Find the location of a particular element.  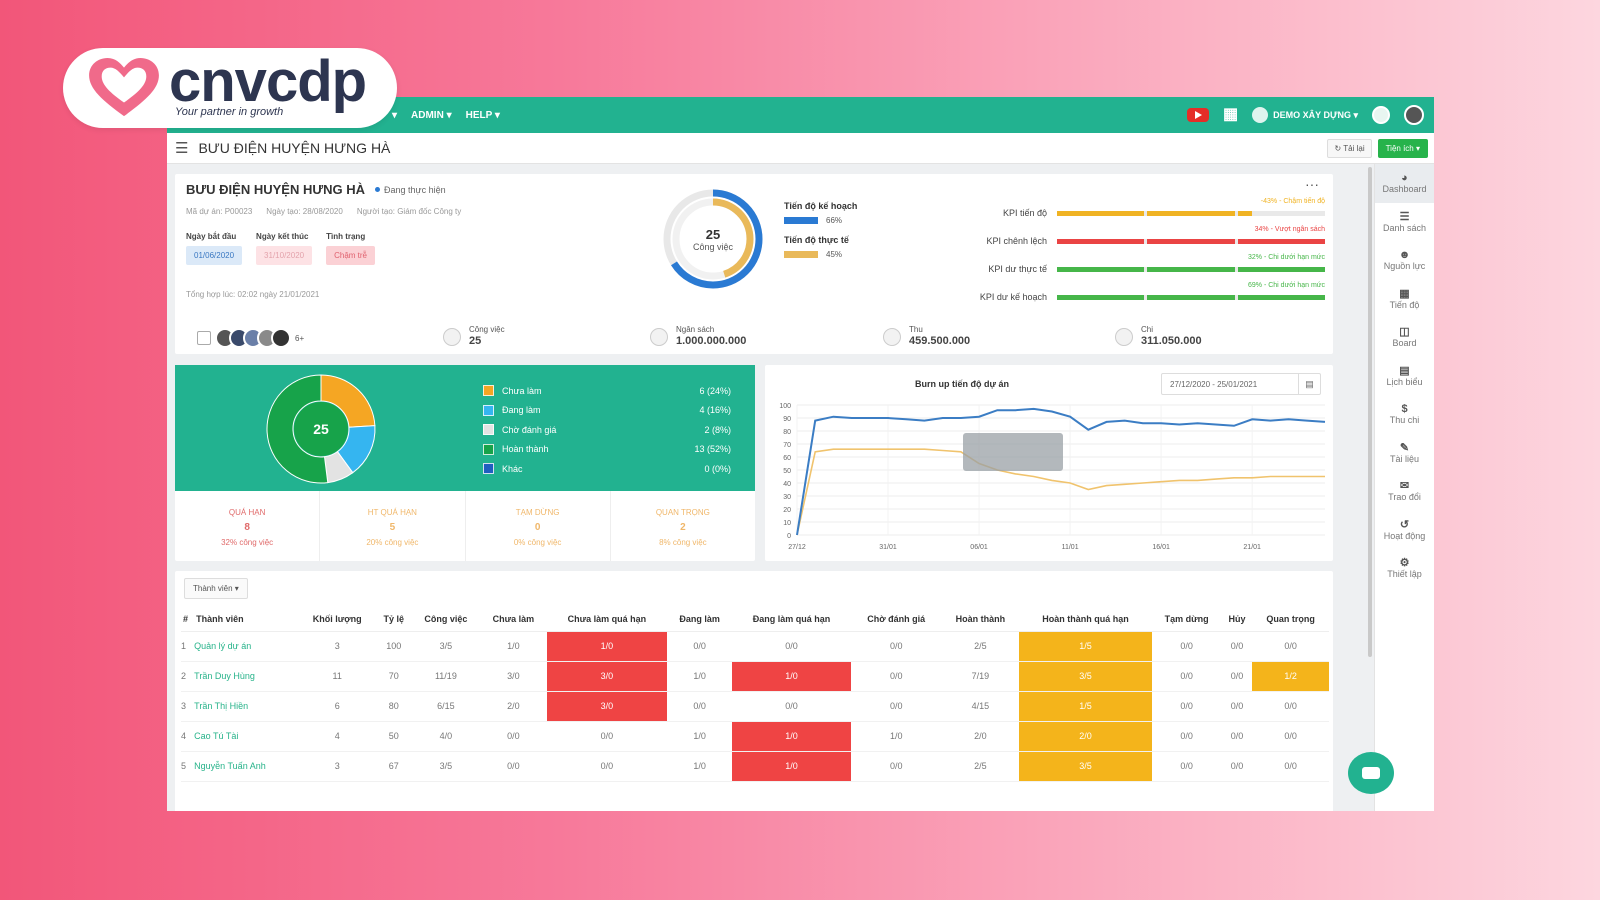

task-footer-stat: TẠM DỪNG 0 0% công việc is located at coordinates (538, 526).